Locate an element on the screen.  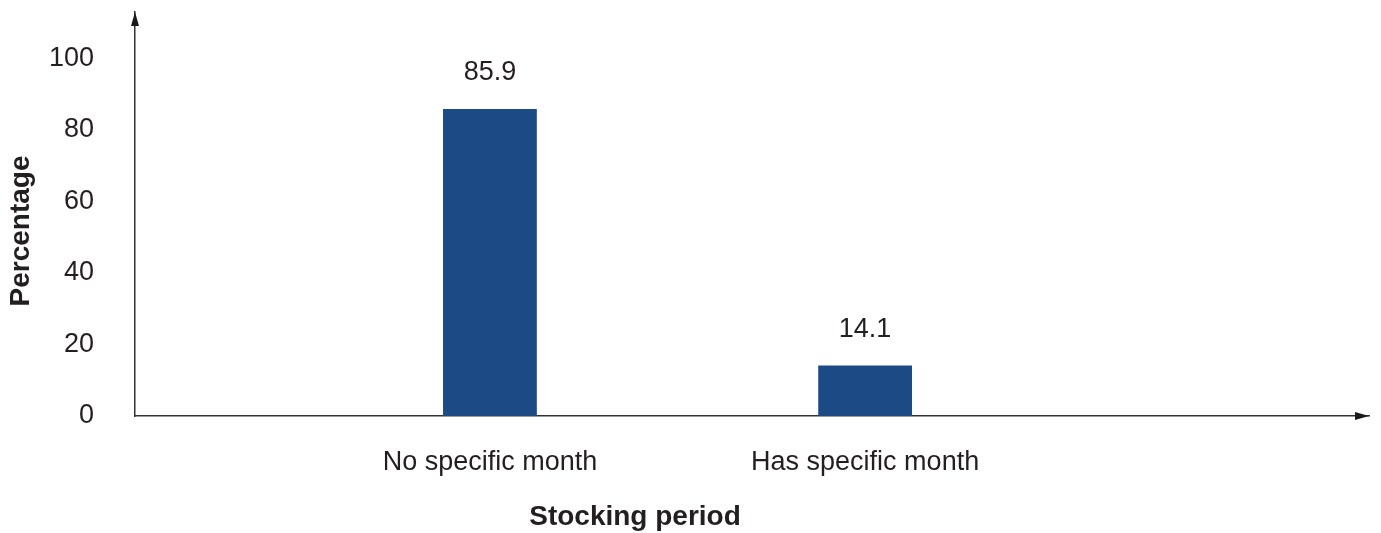
y-tick-label: 0 is located at coordinates (86, 414).